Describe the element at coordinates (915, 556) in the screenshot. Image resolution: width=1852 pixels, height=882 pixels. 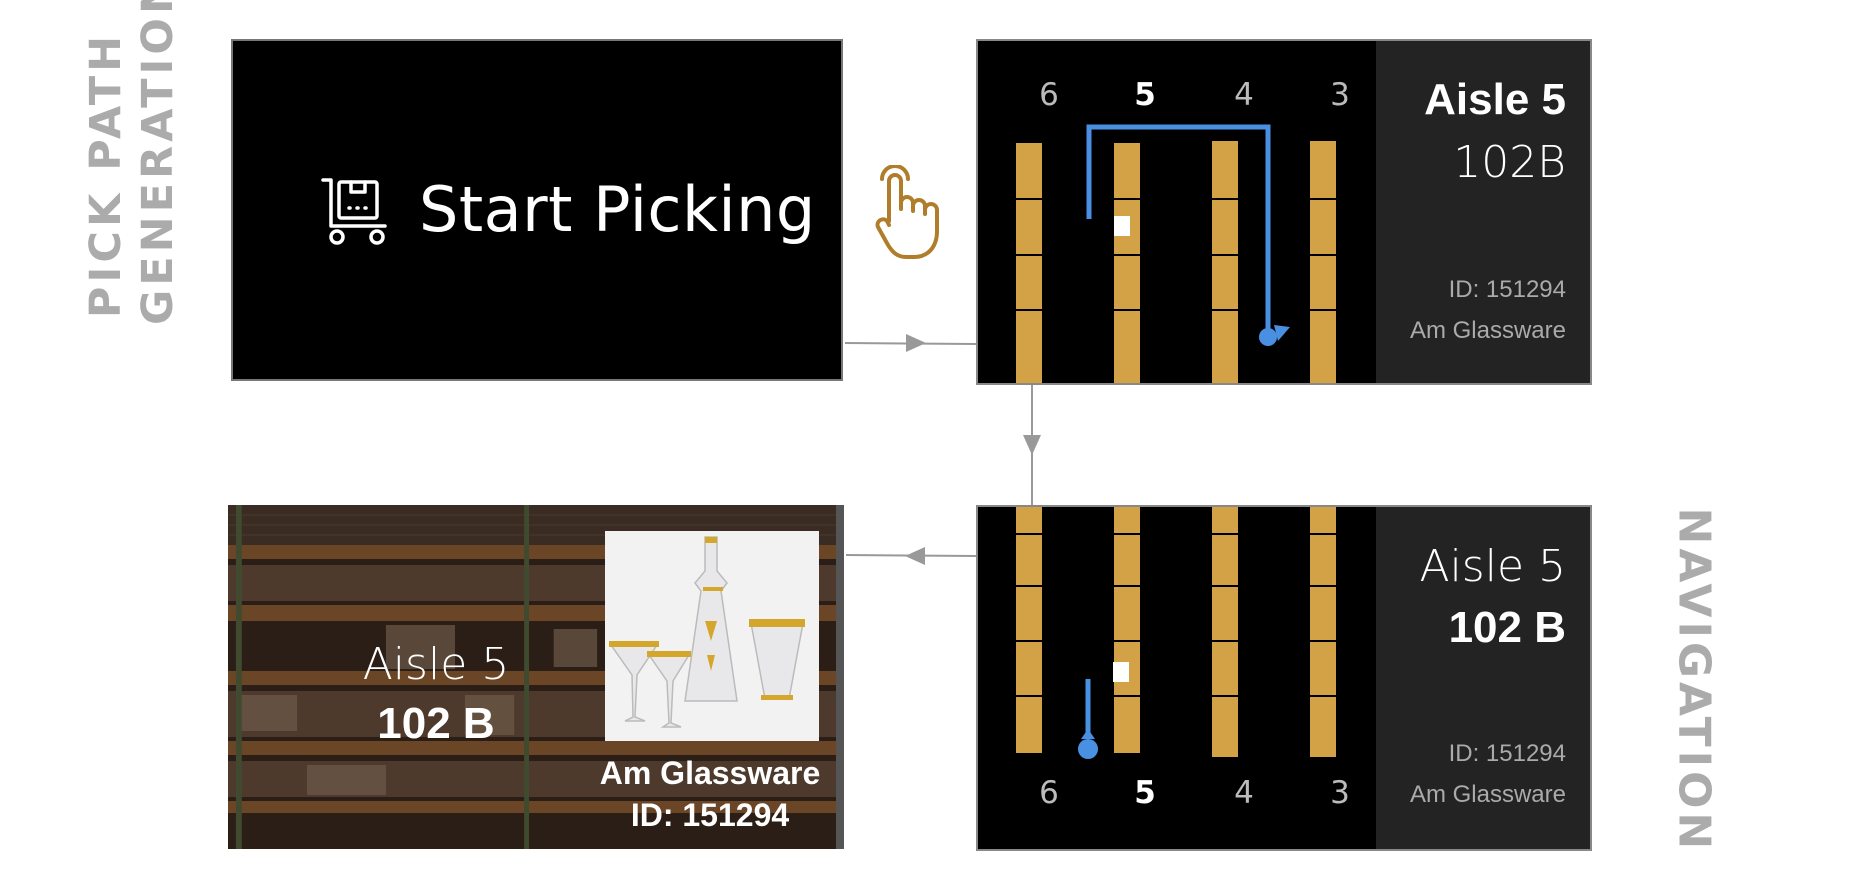
I see `arrow-left-icon` at that location.